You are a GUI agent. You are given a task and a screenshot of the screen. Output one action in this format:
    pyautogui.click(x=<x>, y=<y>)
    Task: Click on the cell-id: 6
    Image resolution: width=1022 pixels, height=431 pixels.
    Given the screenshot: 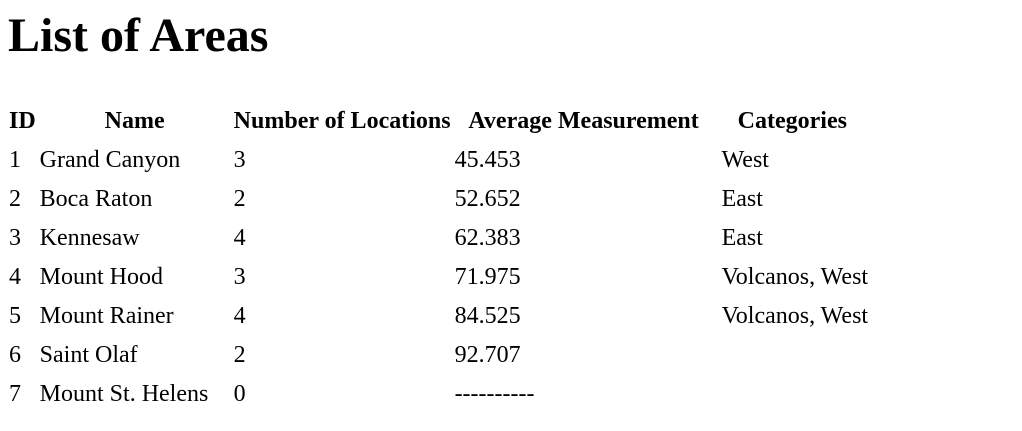 What is the action you would take?
    pyautogui.click(x=15, y=355)
    